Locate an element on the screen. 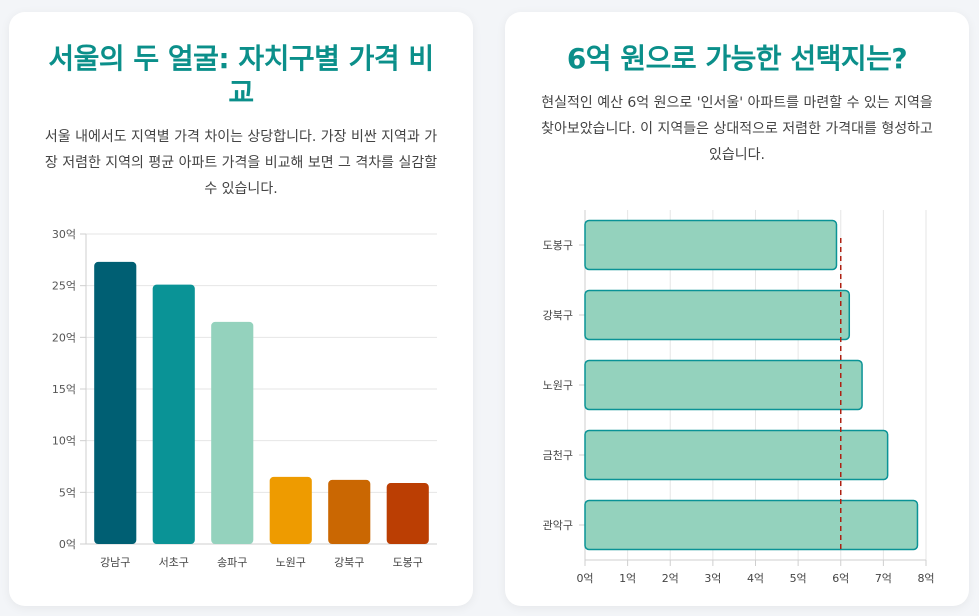  y-tick-label: 도봉구 is located at coordinates (558, 245).